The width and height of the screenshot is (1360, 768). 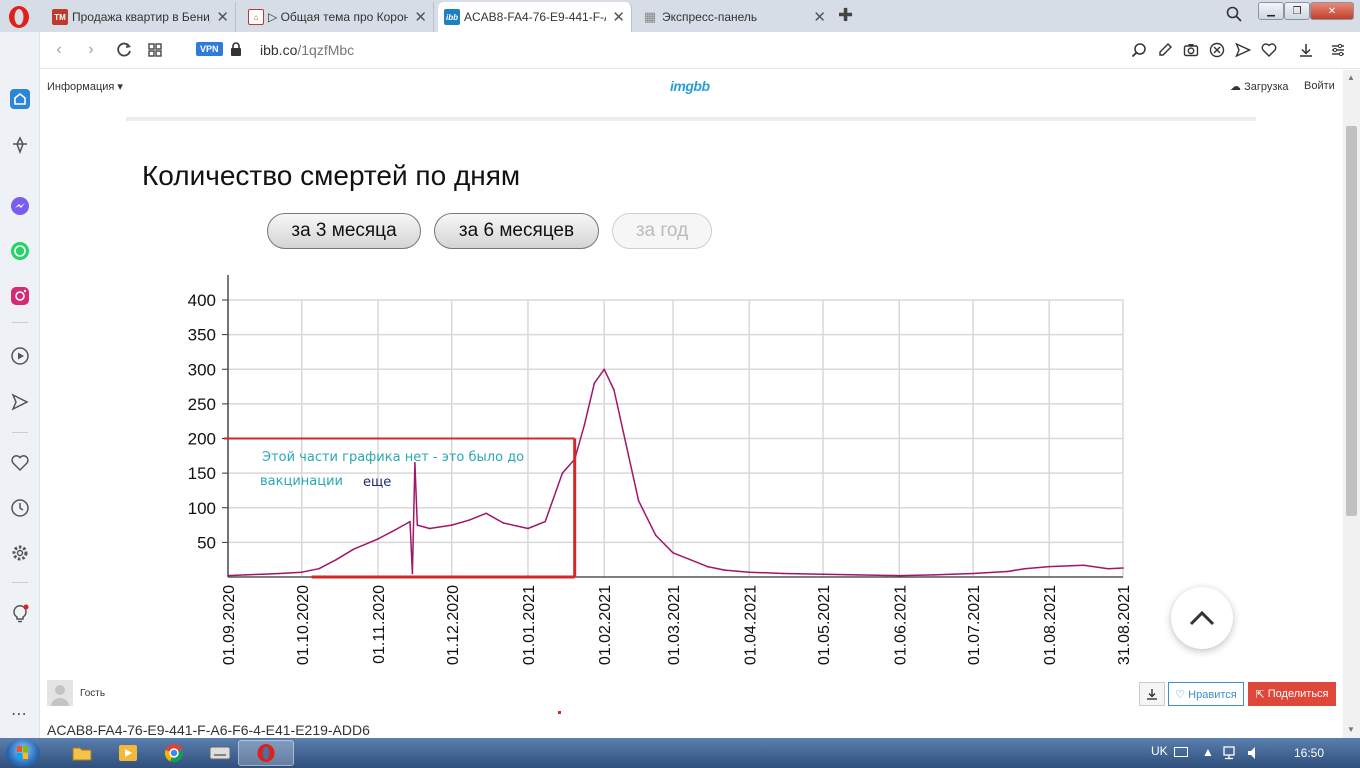 I want to click on whatsapp-icon, so click(x=20, y=251).